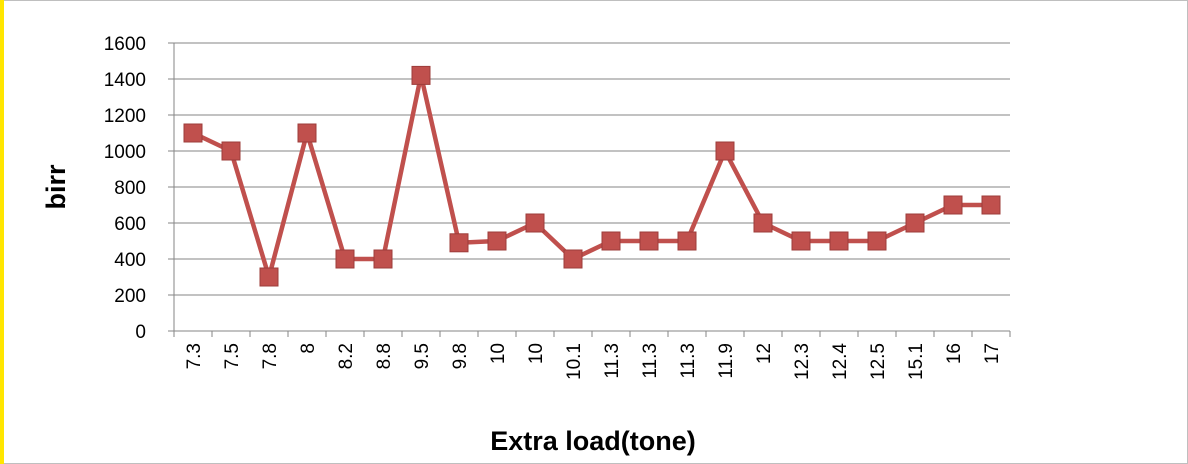  What do you see at coordinates (593, 441) in the screenshot?
I see `x-axis-title: Extra load(tone)` at bounding box center [593, 441].